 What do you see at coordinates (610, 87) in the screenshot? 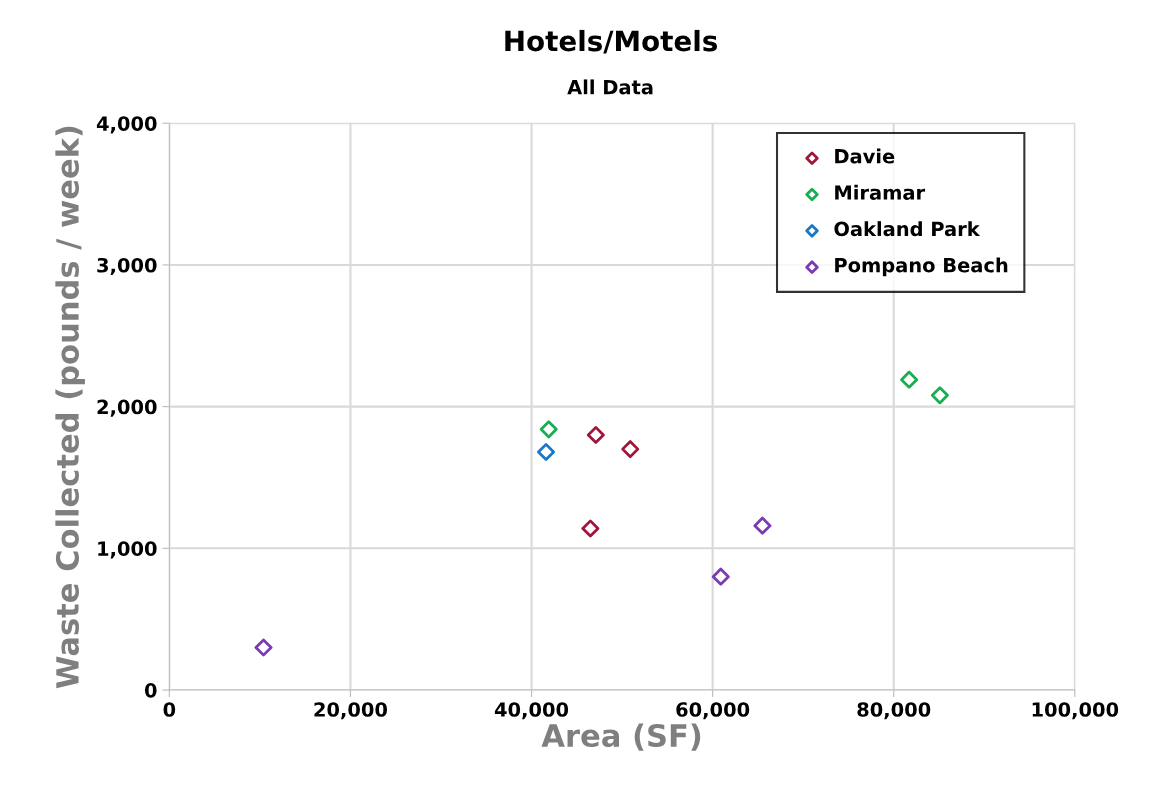
I see `chart-subtitle: All Data` at bounding box center [610, 87].